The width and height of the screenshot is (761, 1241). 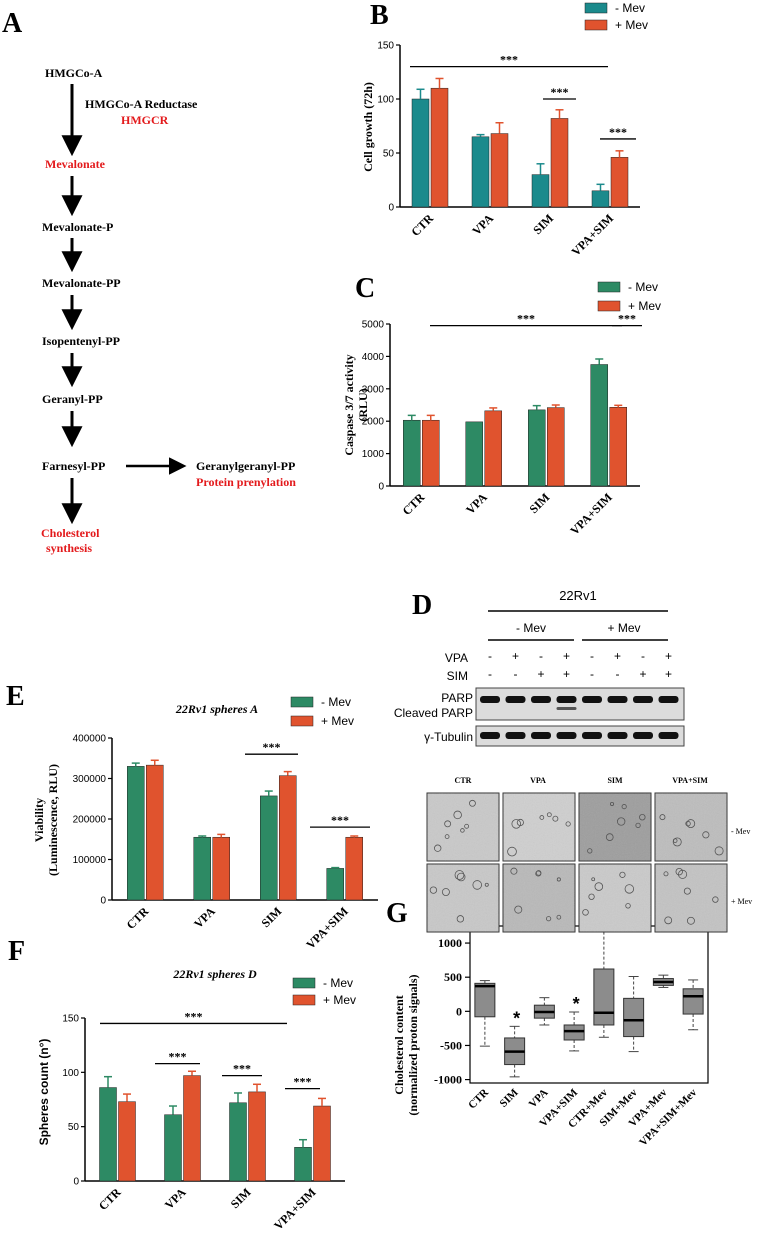 I want to click on pathway-step-hmgcoa: HMGCo-A, so click(x=74, y=73).